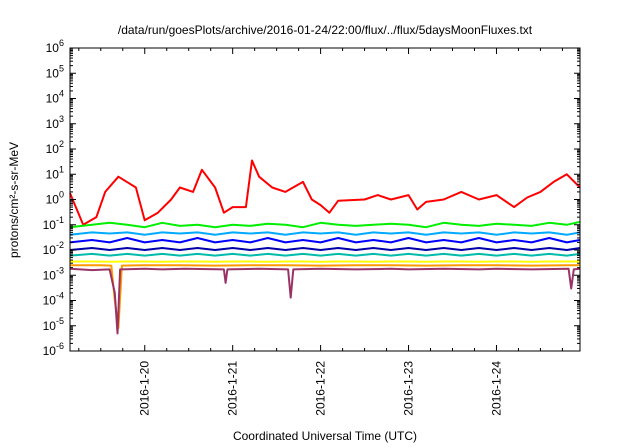 This screenshot has height=448, width=640. What do you see at coordinates (409, 388) in the screenshot?
I see `x-tick-label: 2016-1-23` at bounding box center [409, 388].